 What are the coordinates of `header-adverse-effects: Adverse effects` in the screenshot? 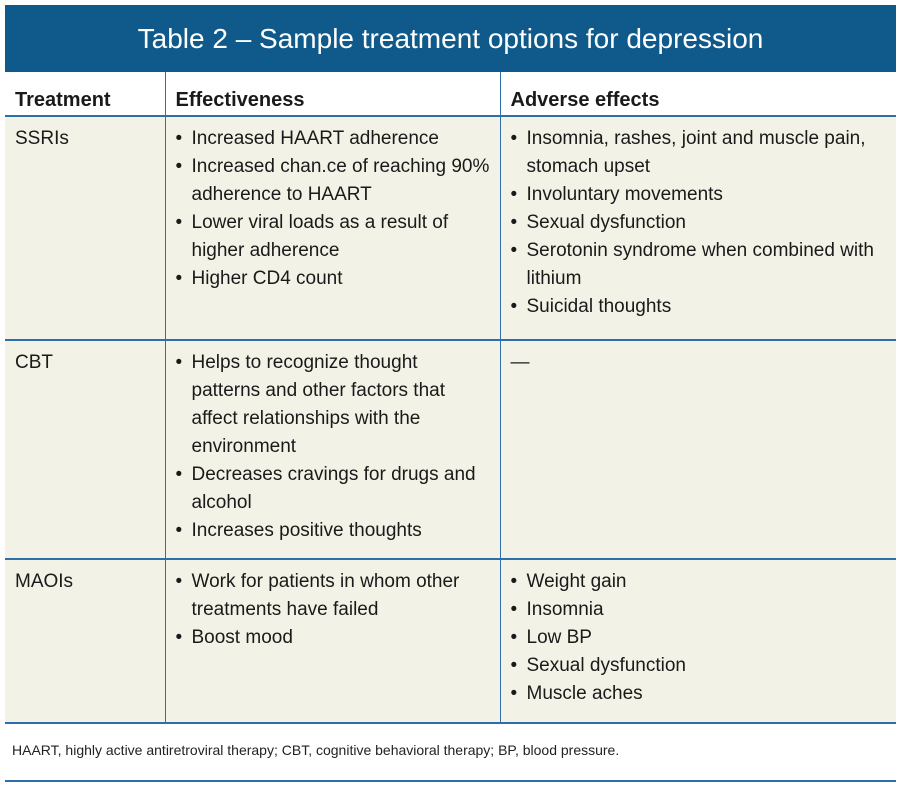 It's located at (697, 94).